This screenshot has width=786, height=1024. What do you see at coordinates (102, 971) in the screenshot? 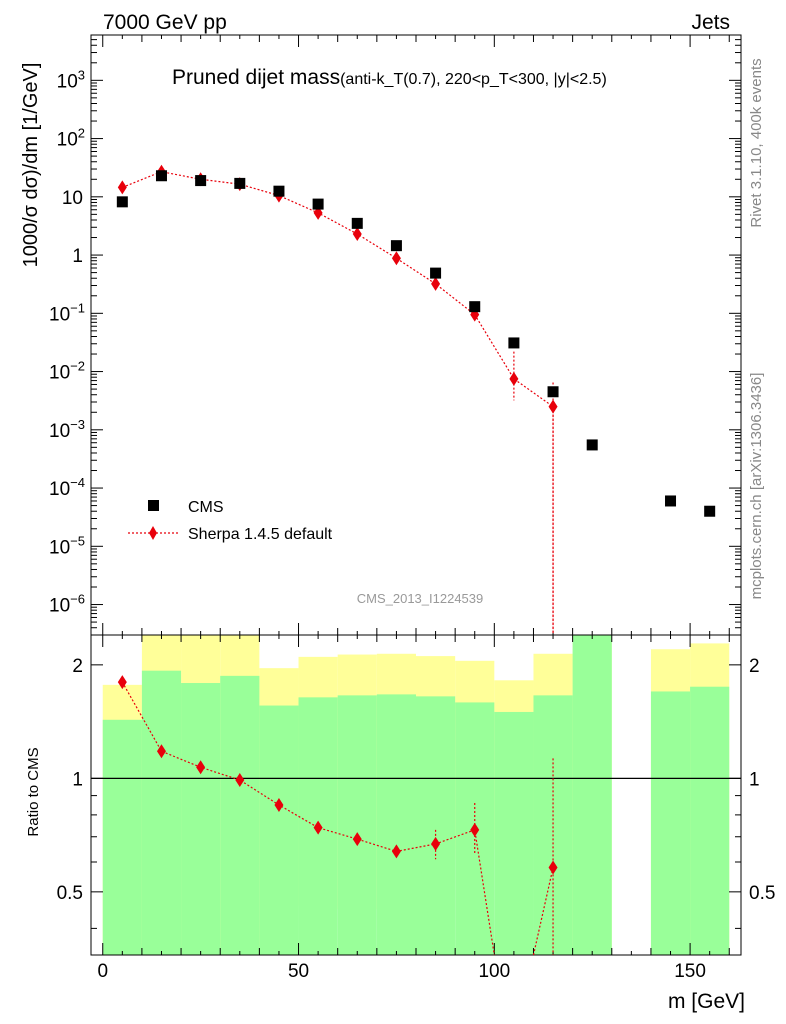
I see `x-tick-label: 0` at bounding box center [102, 971].